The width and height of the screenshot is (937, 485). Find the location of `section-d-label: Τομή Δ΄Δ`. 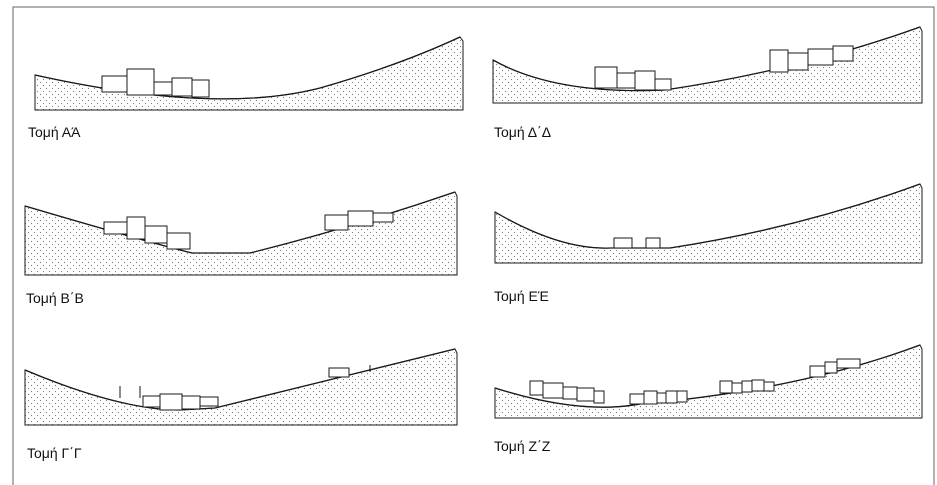

section-d-label: Τομή Δ΄Δ is located at coordinates (523, 132).